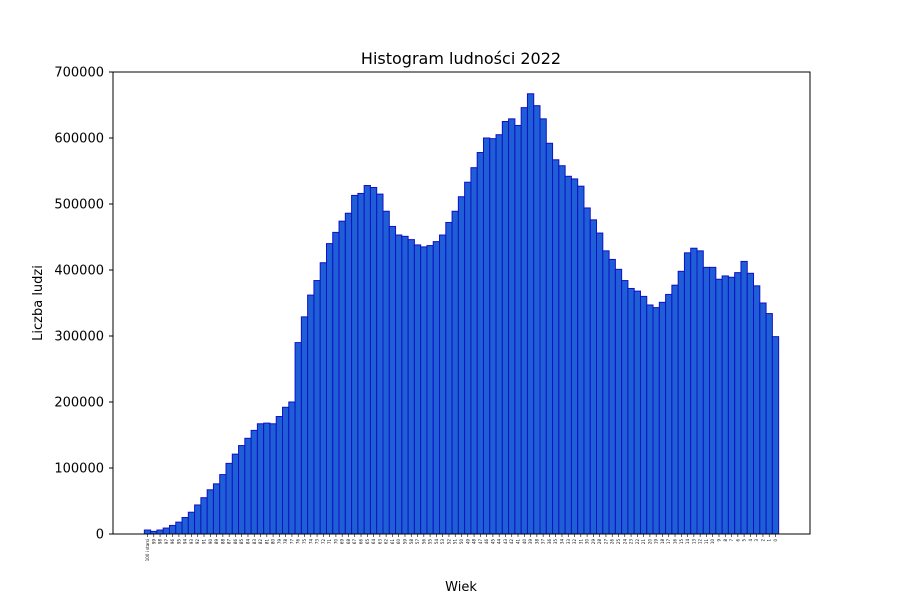 This screenshot has height=600, width=900. I want to click on x-tick-label: 18, so click(662, 542).